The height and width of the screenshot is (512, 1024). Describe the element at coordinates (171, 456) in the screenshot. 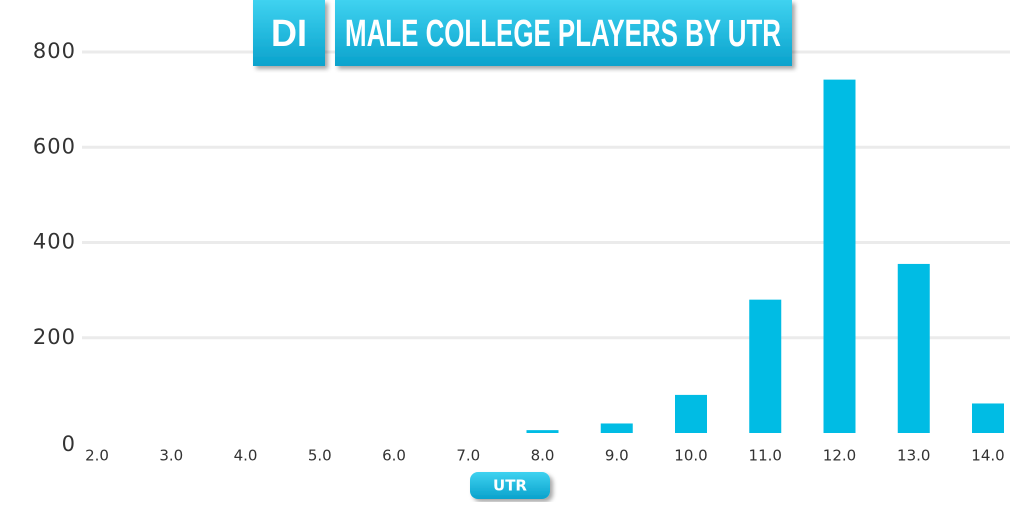

I see `x-tick-label: 3.0` at that location.